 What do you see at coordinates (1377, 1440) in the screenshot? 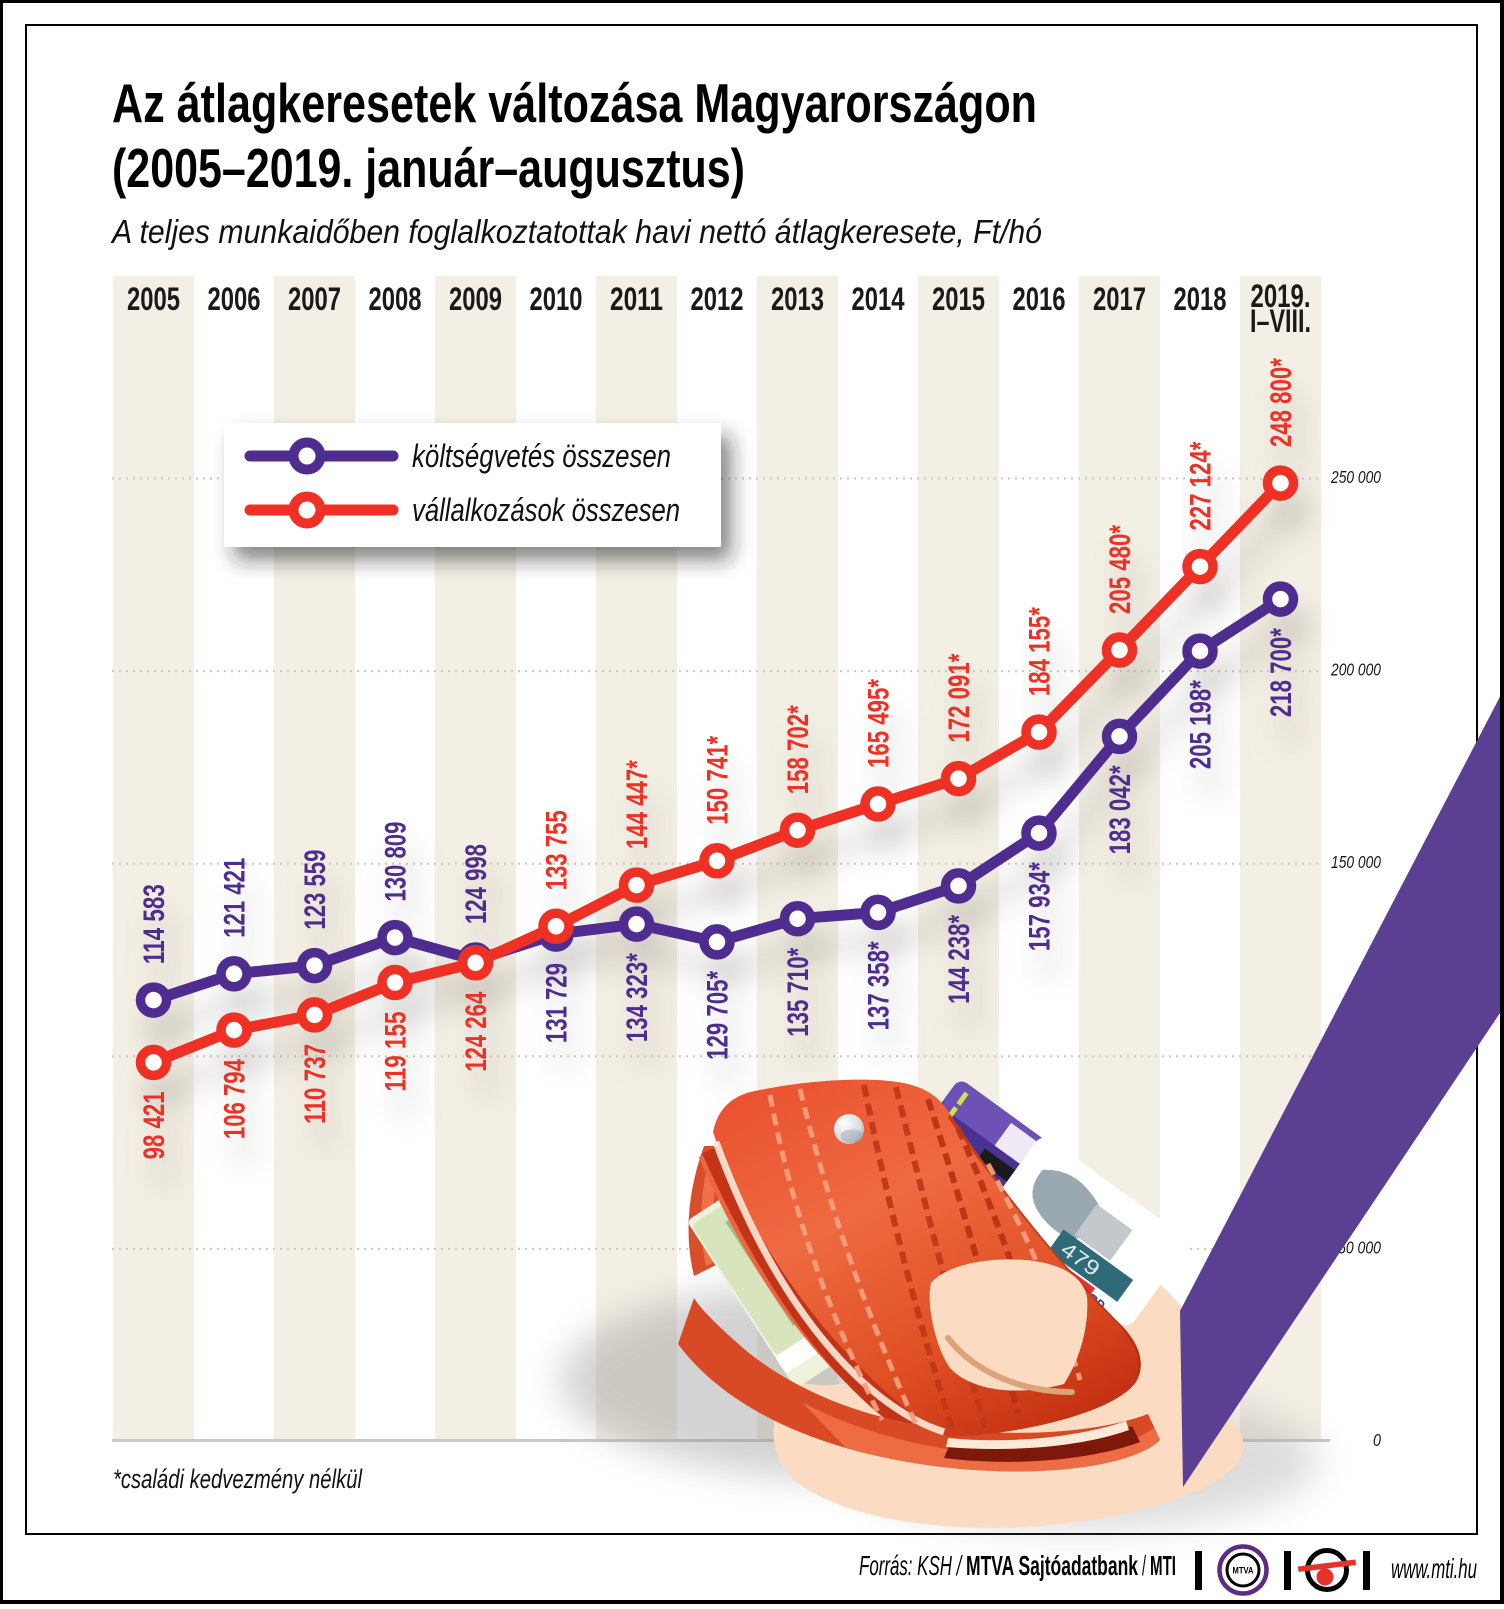
I see `svg-text: 0` at bounding box center [1377, 1440].